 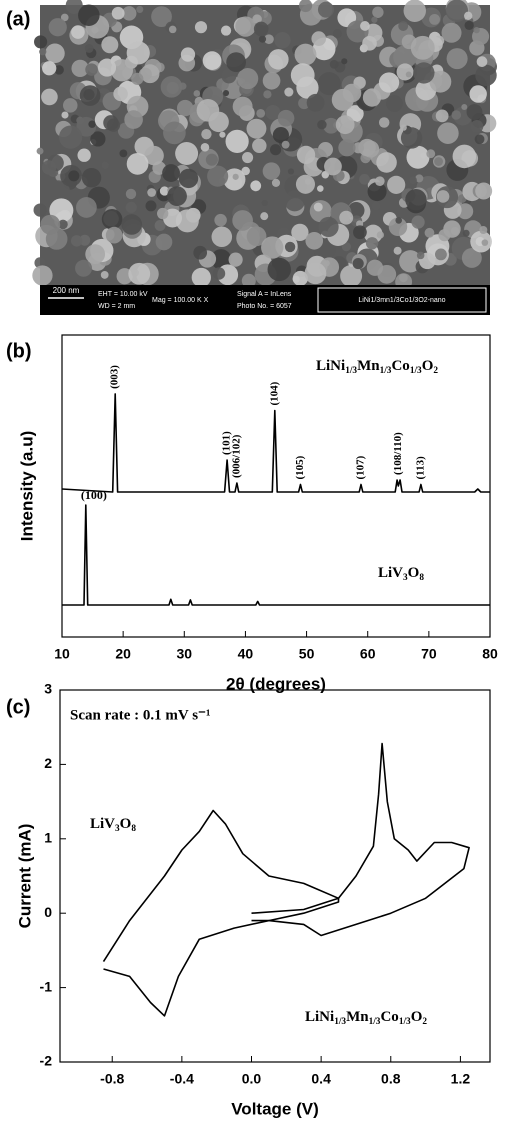 What do you see at coordinates (490, 654) in the screenshot?
I see `x-tick-label: 80` at bounding box center [490, 654].